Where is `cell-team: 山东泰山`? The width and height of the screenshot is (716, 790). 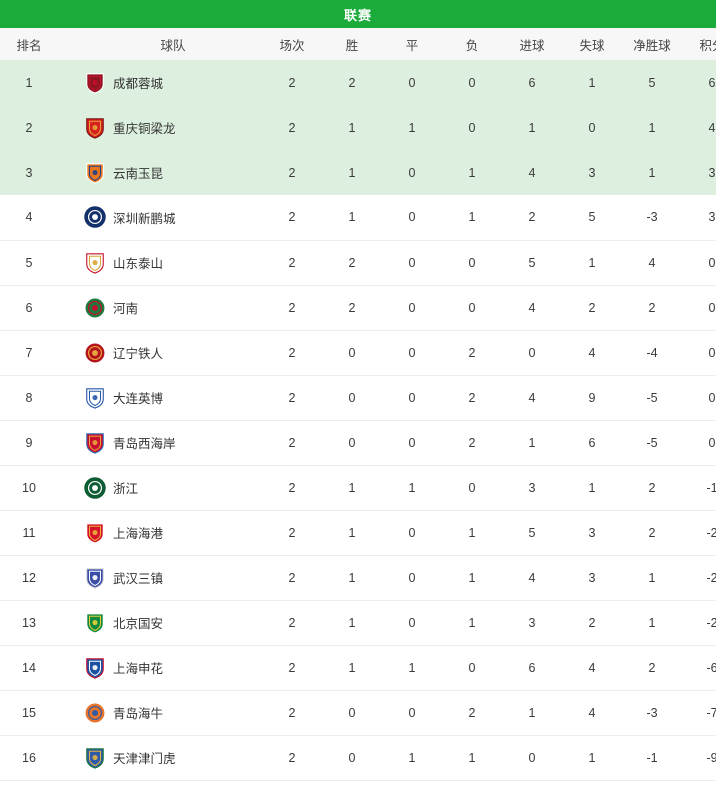
cell-team: 山东泰山 is located at coordinates (160, 262).